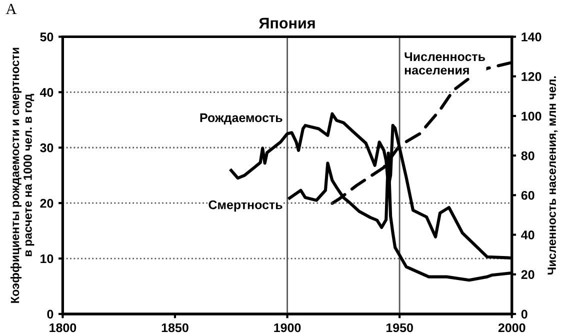  I want to click on chart-title: Япония, so click(287, 23).